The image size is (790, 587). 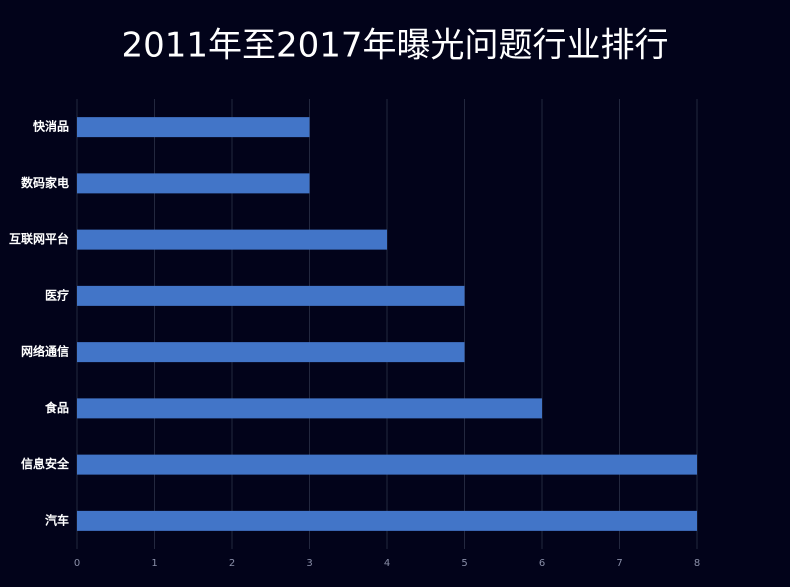 I want to click on x-tick-label: 3, so click(x=309, y=563).